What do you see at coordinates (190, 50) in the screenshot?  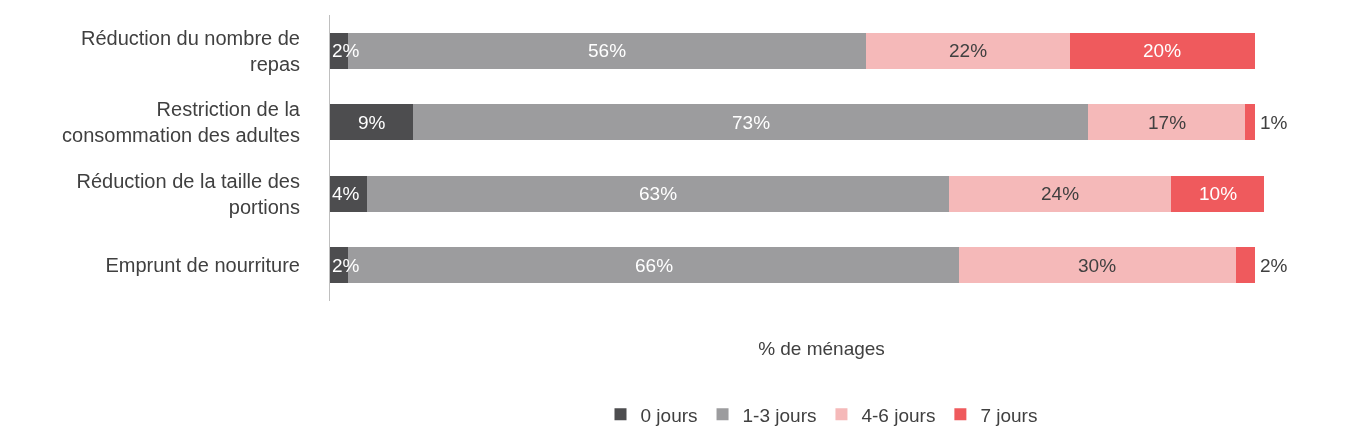 I see `y-tick-label: Réduction du nombre de repas` at bounding box center [190, 50].